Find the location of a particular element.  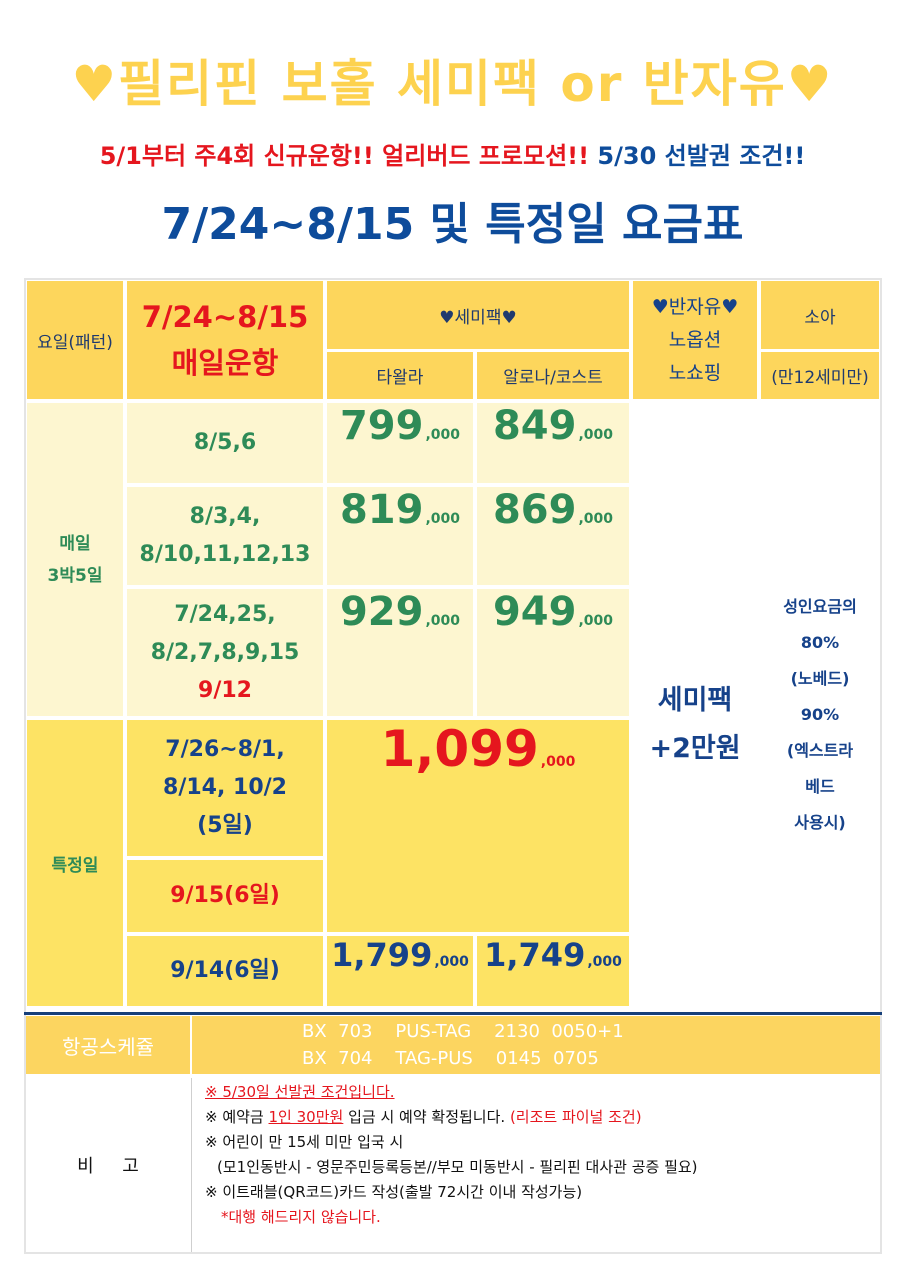

col-header-child-age: (만12세미만) is located at coordinates (820, 375).